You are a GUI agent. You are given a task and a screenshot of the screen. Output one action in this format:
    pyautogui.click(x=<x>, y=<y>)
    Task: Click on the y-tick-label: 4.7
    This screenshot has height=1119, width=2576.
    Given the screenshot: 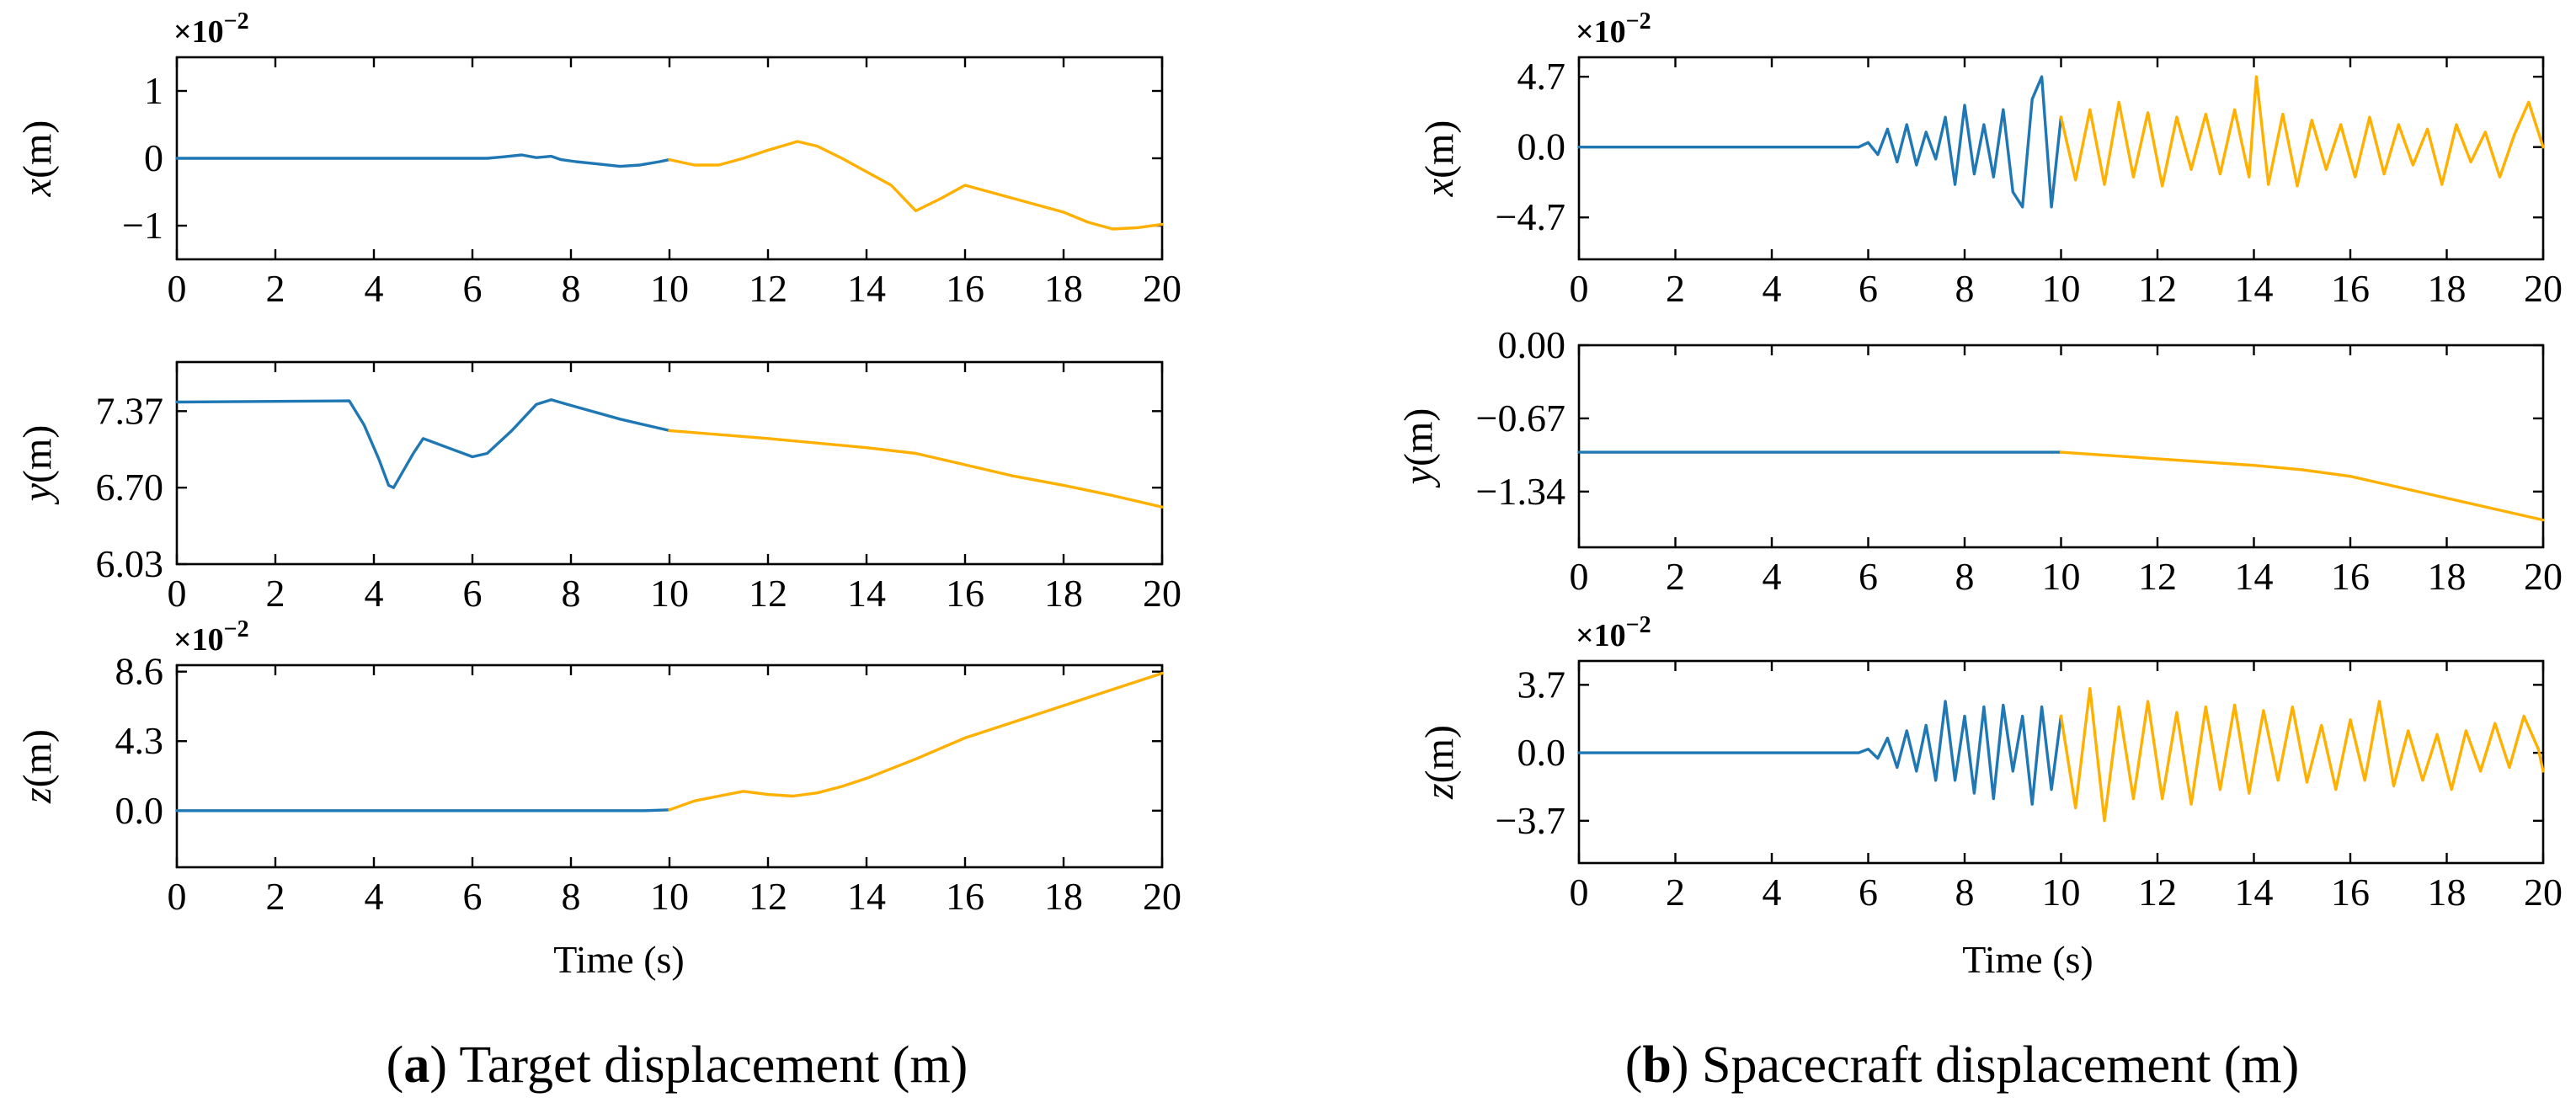 What is the action you would take?
    pyautogui.click(x=1541, y=76)
    